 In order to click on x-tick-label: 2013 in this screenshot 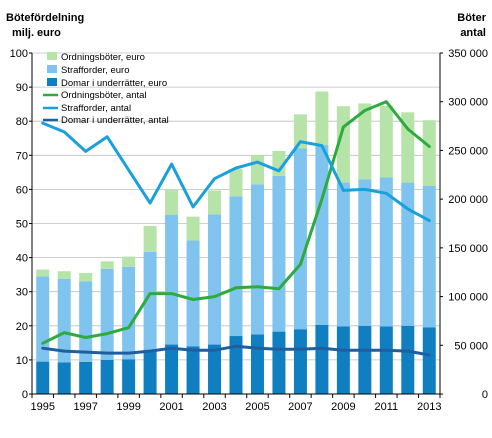, I will do `click(429, 407)`.